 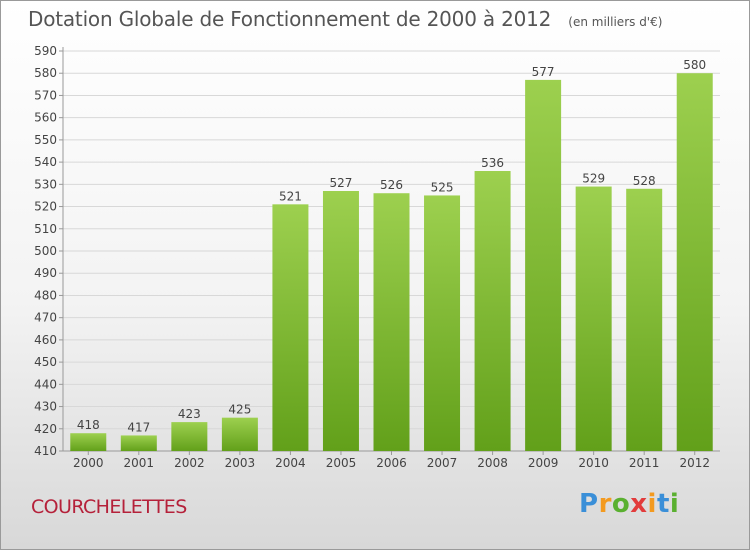 I want to click on bar-2003, so click(x=239, y=434).